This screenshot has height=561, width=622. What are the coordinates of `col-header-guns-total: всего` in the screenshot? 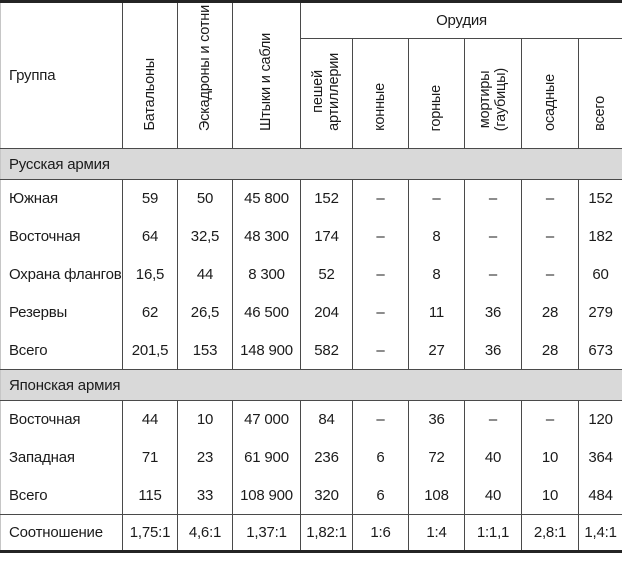 It's located at (599, 93).